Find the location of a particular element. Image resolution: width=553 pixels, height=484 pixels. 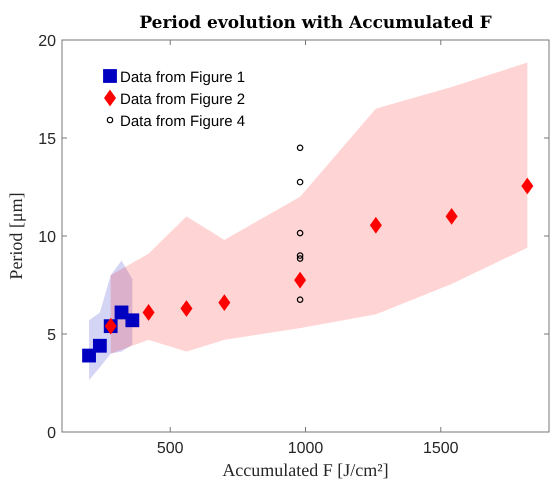

y-axis-title: Period [μm] is located at coordinates (16, 236).